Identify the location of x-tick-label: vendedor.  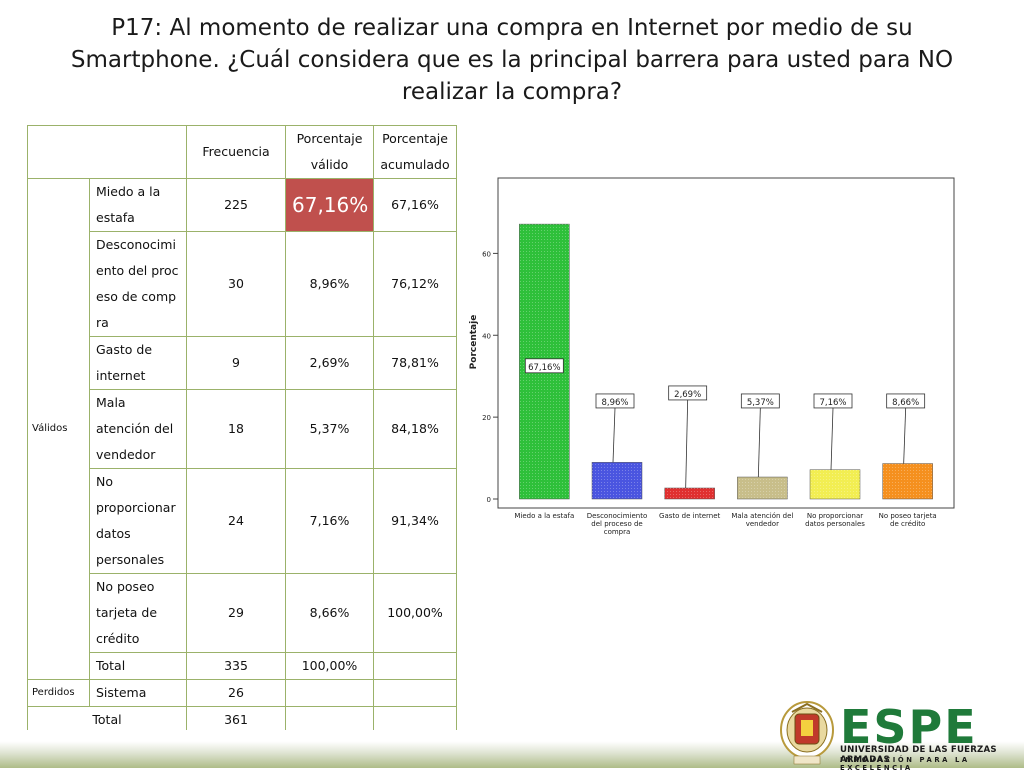
(762, 524).